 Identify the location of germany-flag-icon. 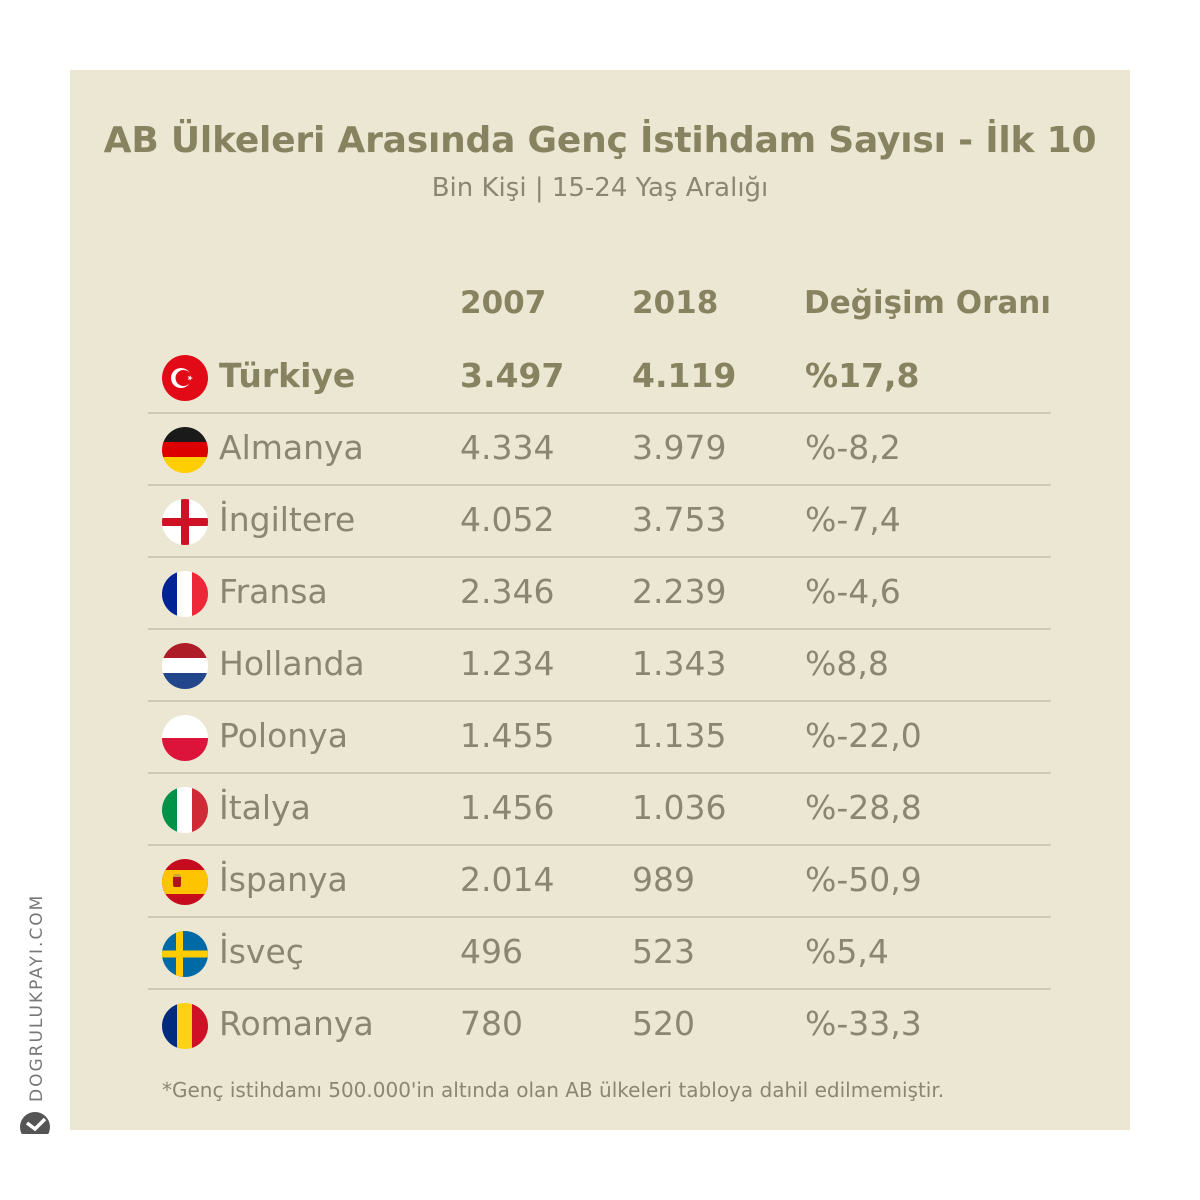
(185, 450).